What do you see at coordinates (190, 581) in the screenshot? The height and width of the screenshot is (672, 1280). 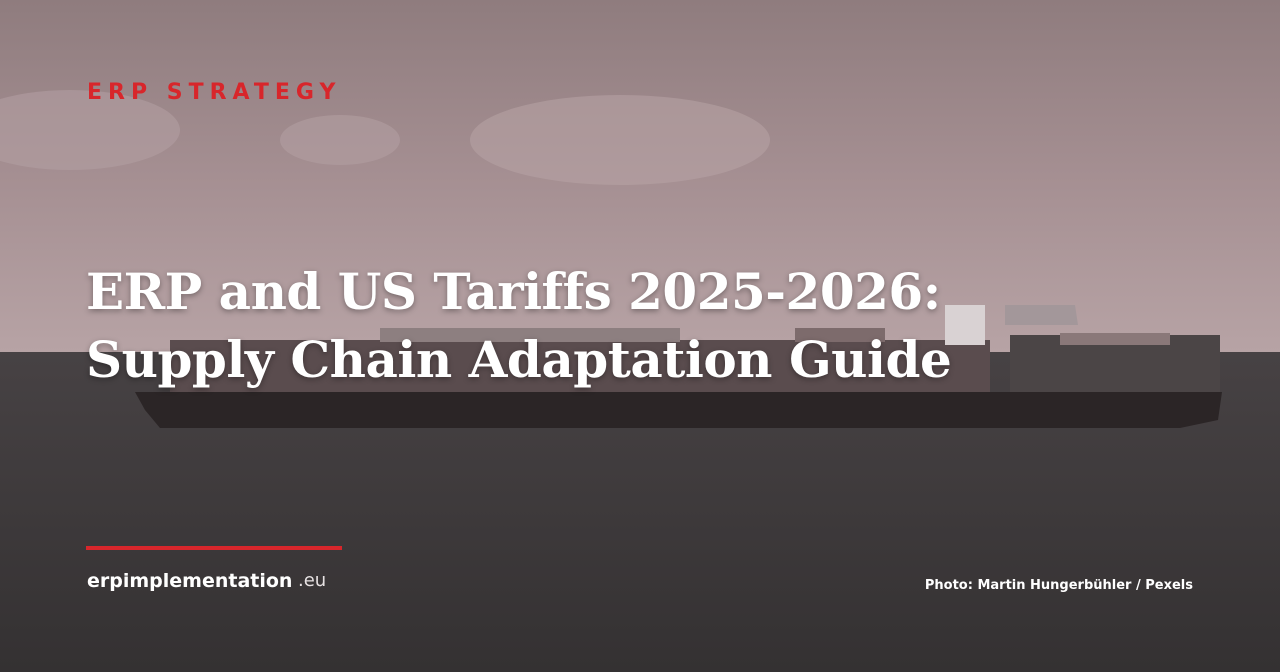 I see `brand-name: erpimplementation` at bounding box center [190, 581].